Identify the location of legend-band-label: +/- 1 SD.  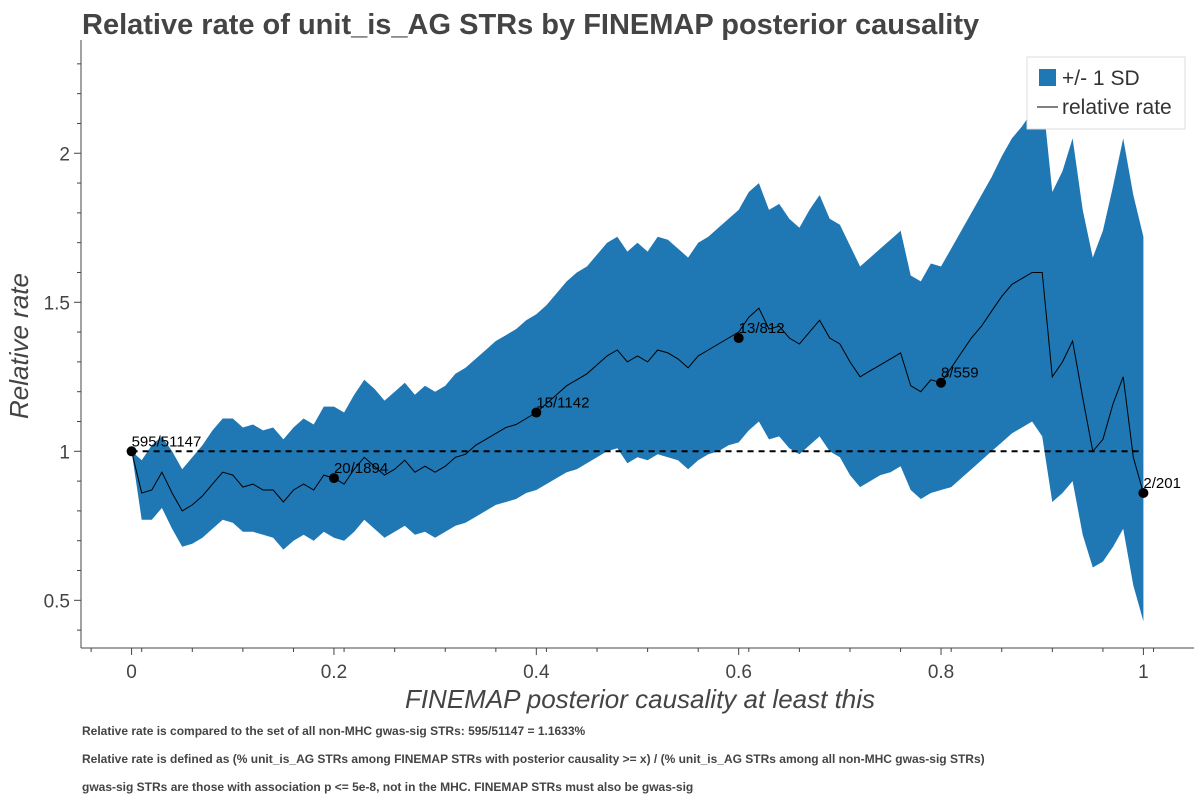
(1101, 78).